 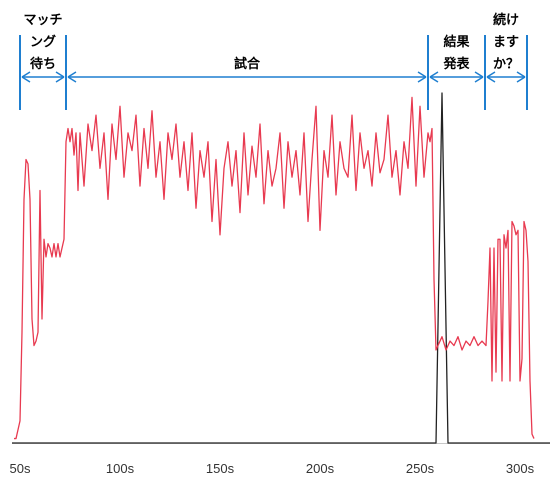 I want to click on x-tick-label: 150s, so click(x=220, y=468).